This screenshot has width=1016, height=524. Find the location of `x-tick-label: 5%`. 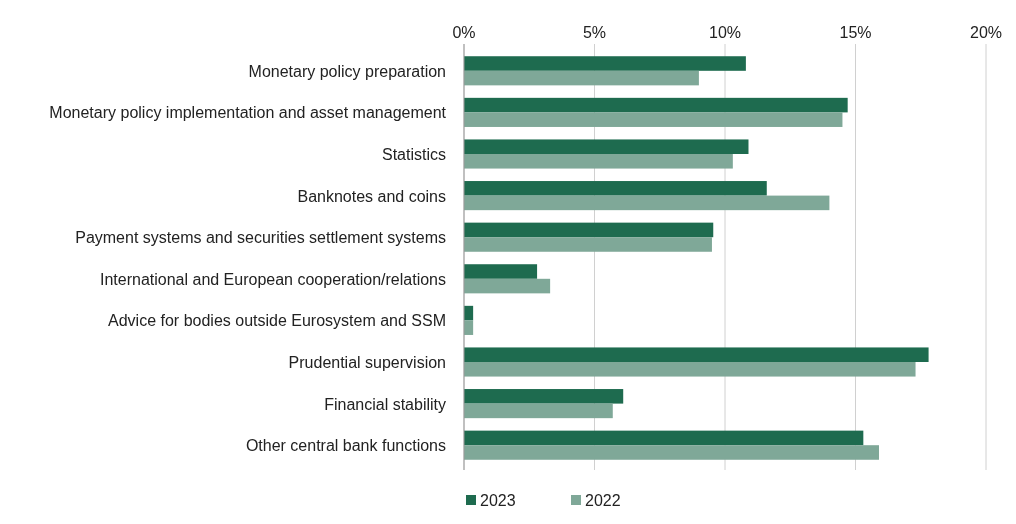

x-tick-label: 5% is located at coordinates (594, 32).